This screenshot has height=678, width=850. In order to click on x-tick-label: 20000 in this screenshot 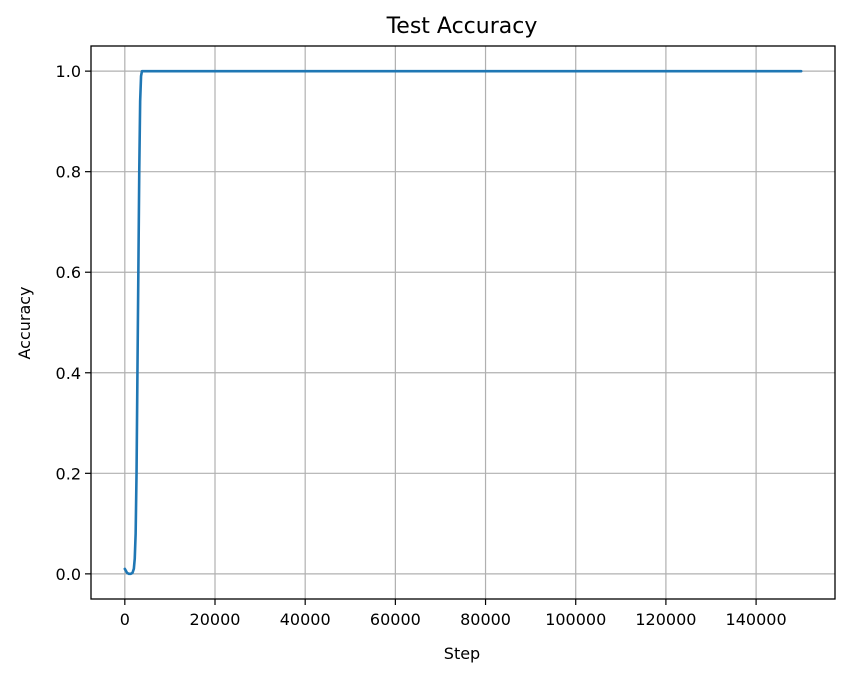, I will do `click(215, 619)`.